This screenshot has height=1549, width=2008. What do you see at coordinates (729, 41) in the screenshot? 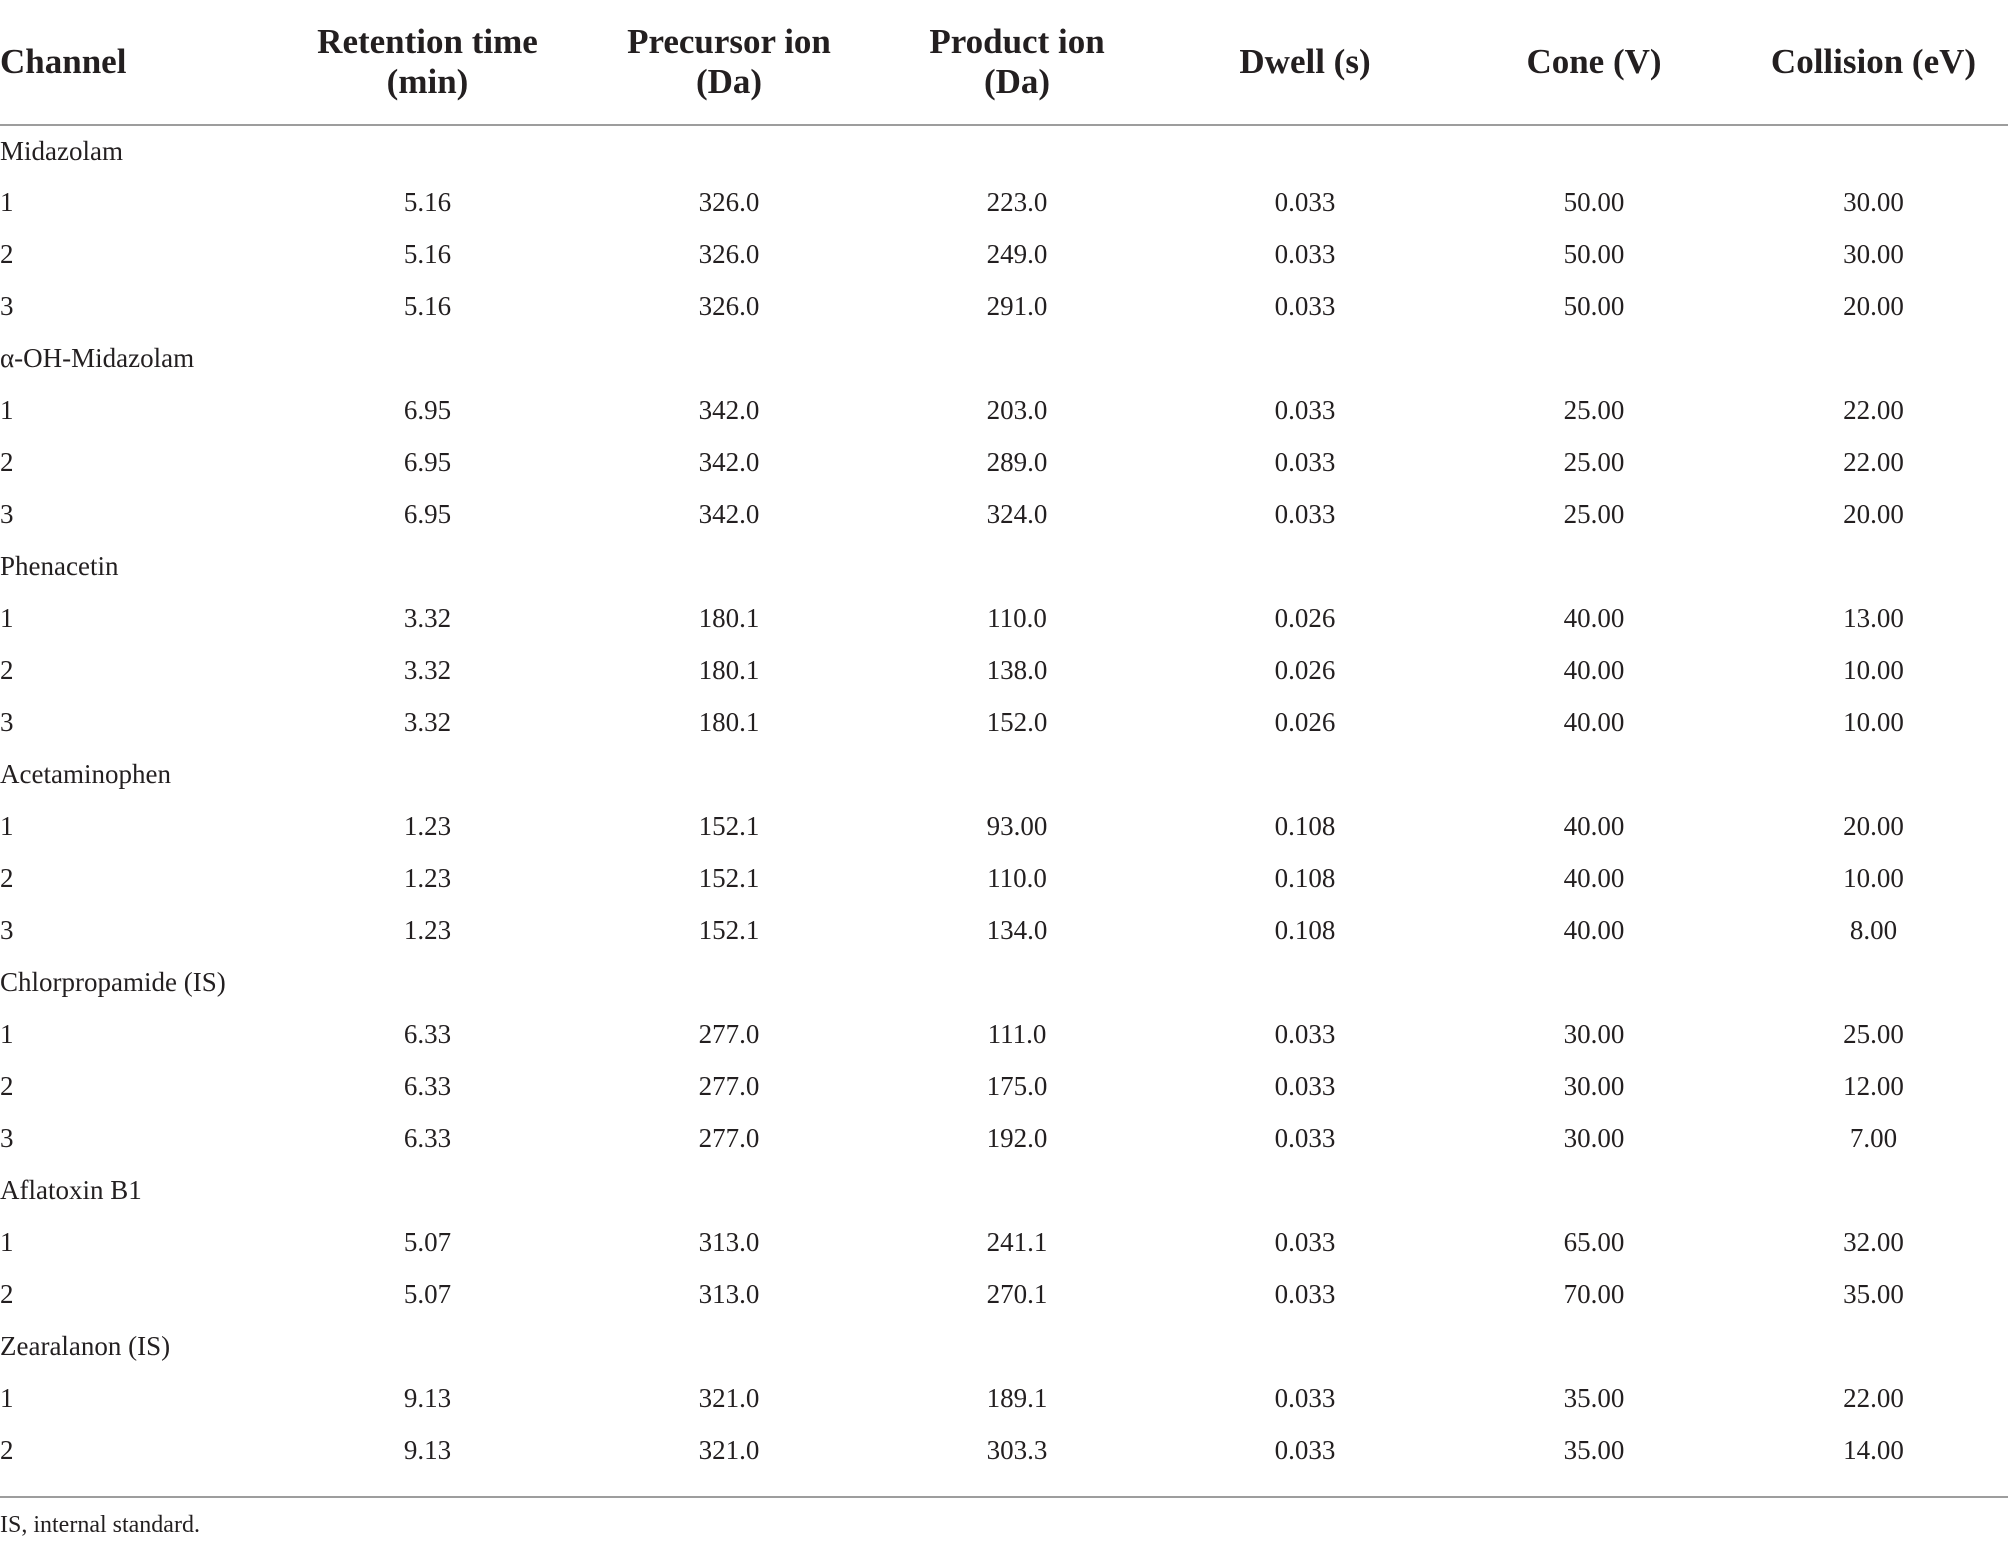
I see `column-header-line: Precursor ion` at bounding box center [729, 41].